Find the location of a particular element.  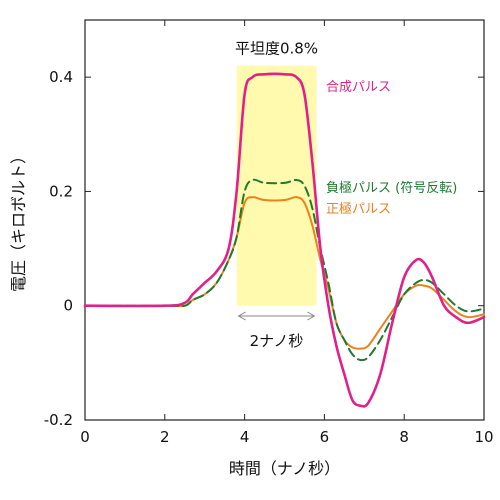

x-tick-label: 6 is located at coordinates (325, 437).